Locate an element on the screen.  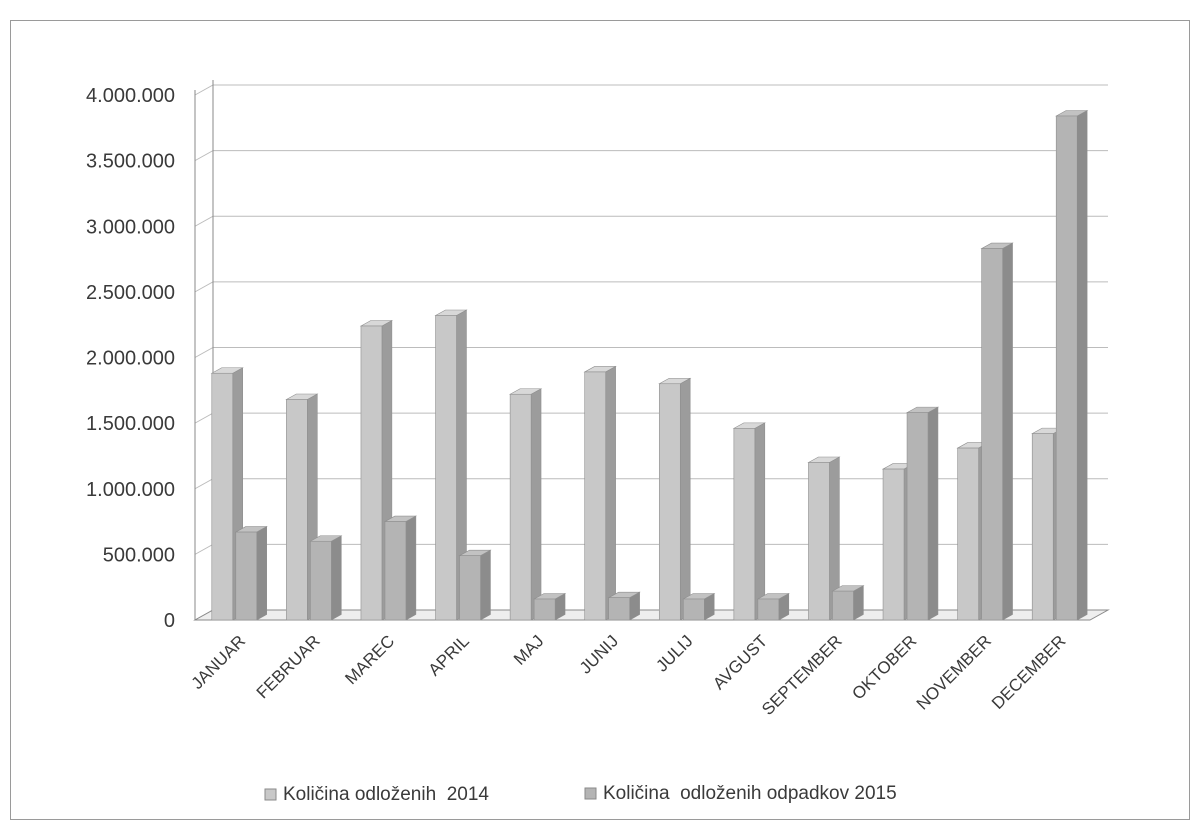
y-tick-label: 2.500.000 is located at coordinates (130, 293).